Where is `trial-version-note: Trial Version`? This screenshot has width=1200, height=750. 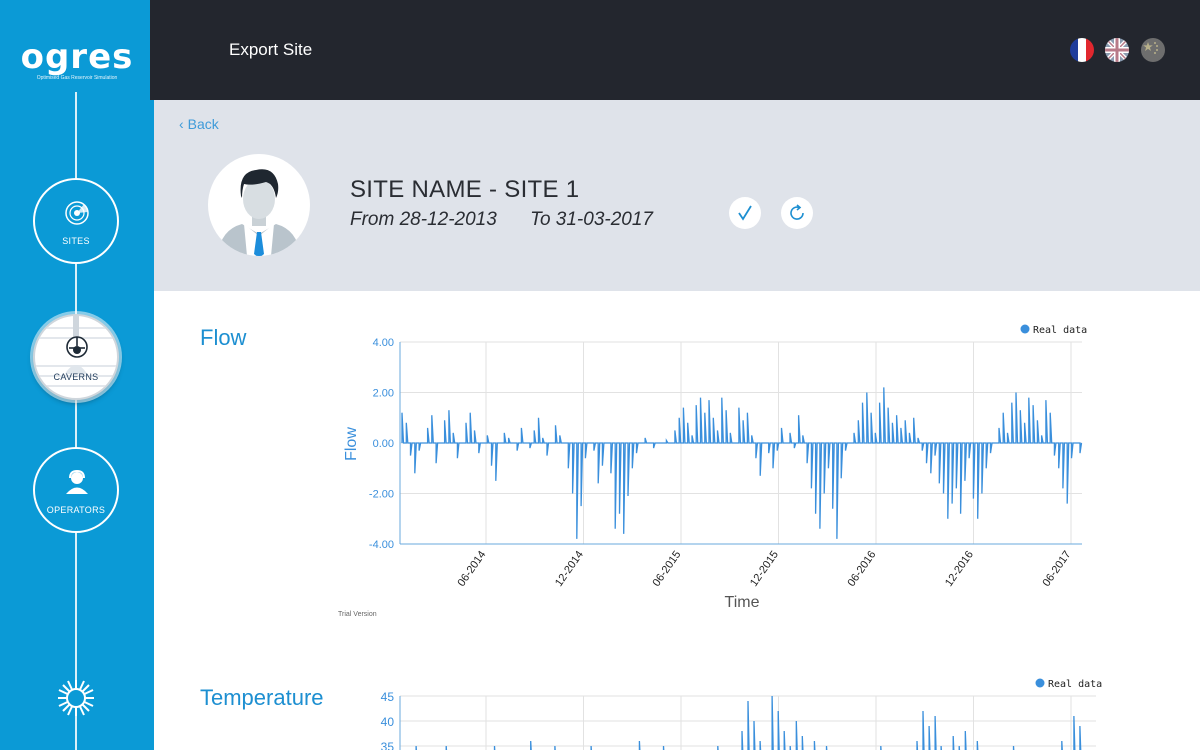
trial-version-note: Trial Version is located at coordinates (357, 614).